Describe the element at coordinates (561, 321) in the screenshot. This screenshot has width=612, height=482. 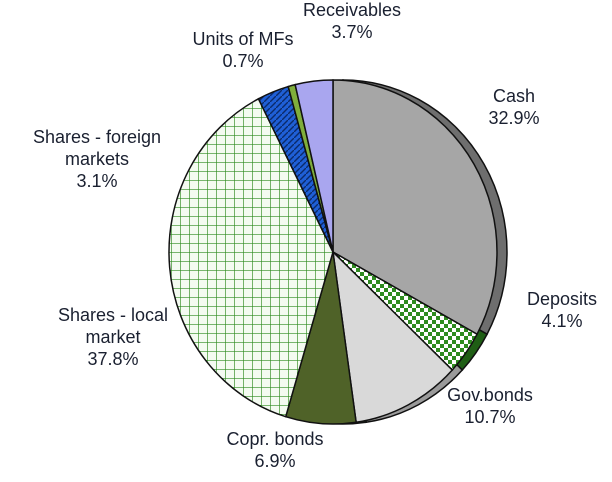
I see `slice-percent-label: 4.1%` at that location.